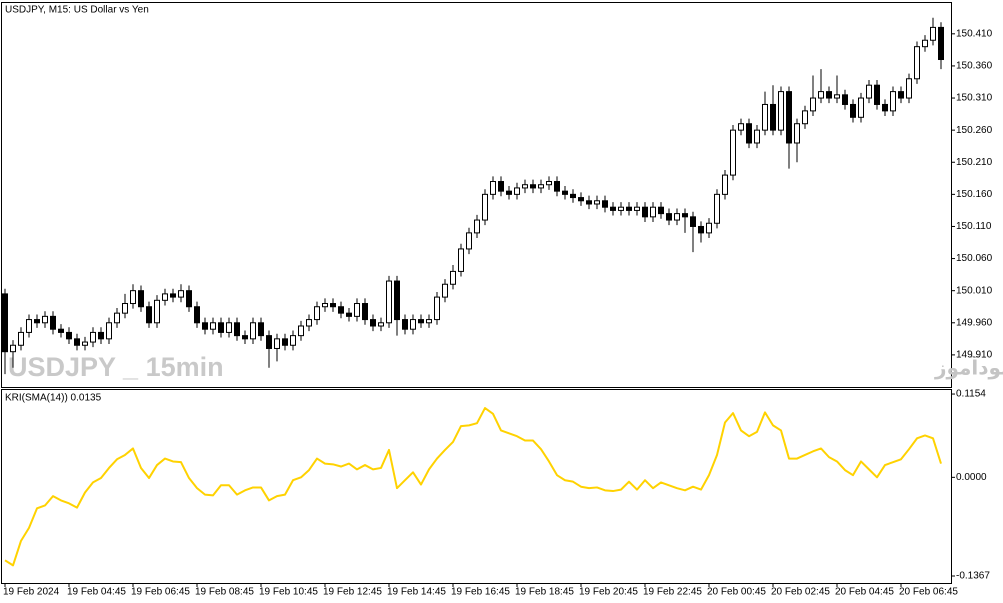  I want to click on y-tick-label: -0.1367, so click(973, 576).